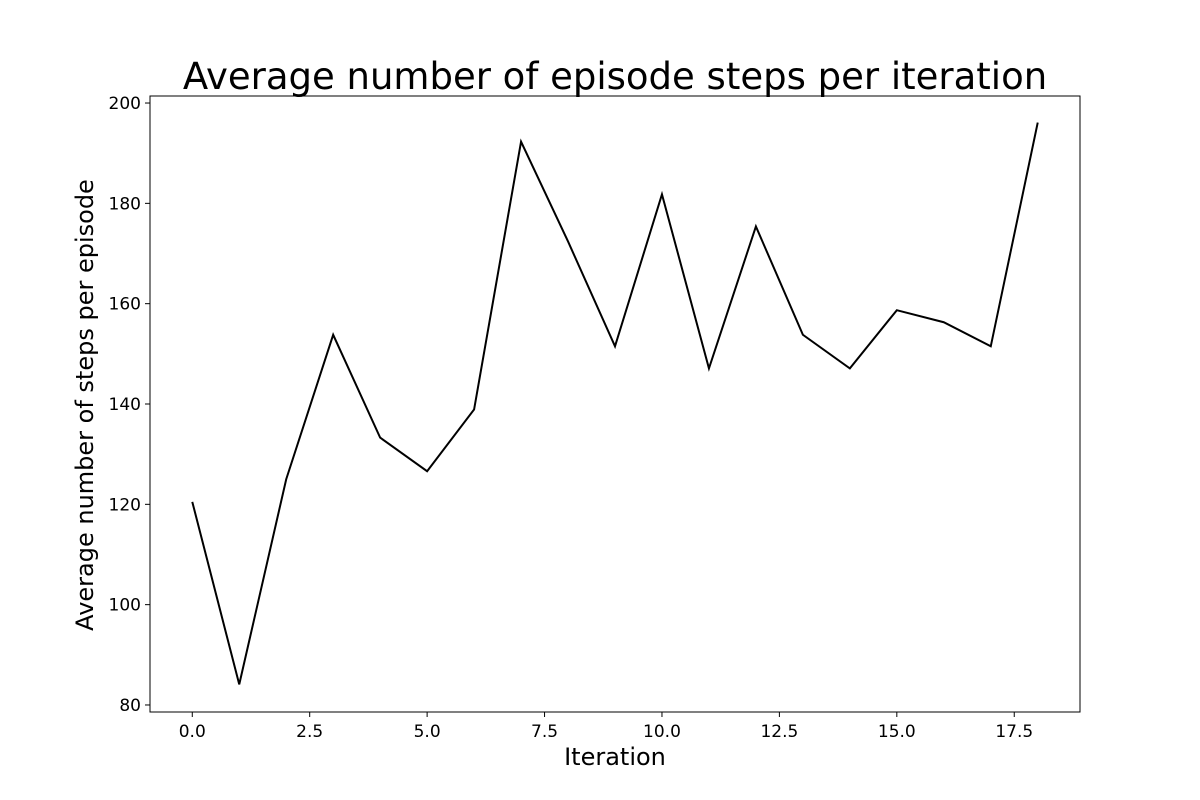  I want to click on x-tick-label: 10.0, so click(662, 732).